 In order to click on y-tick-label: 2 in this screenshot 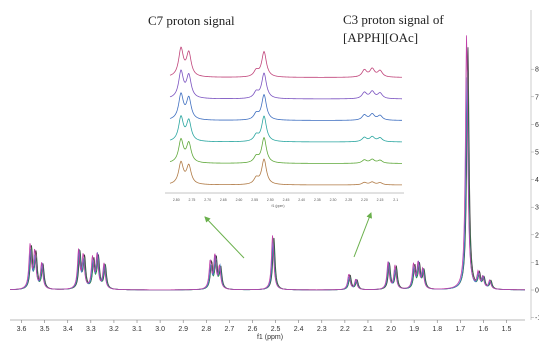, I will do `click(537, 235)`.